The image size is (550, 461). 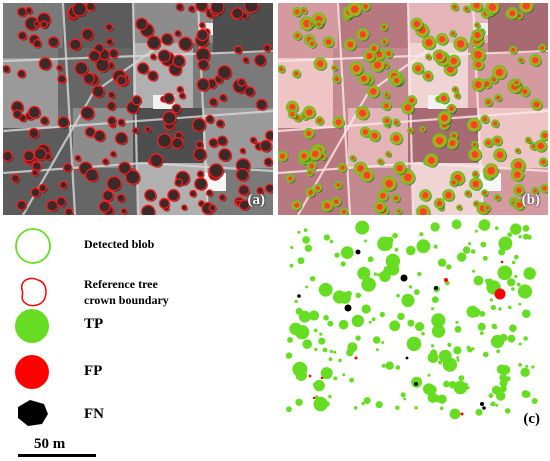 What do you see at coordinates (32, 326) in the screenshot?
I see `legend-tp-symbol` at bounding box center [32, 326].